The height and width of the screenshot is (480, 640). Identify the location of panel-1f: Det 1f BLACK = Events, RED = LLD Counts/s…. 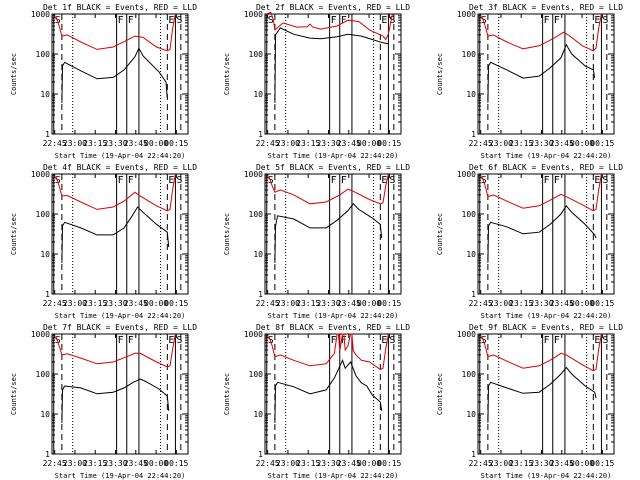
(103, 81).